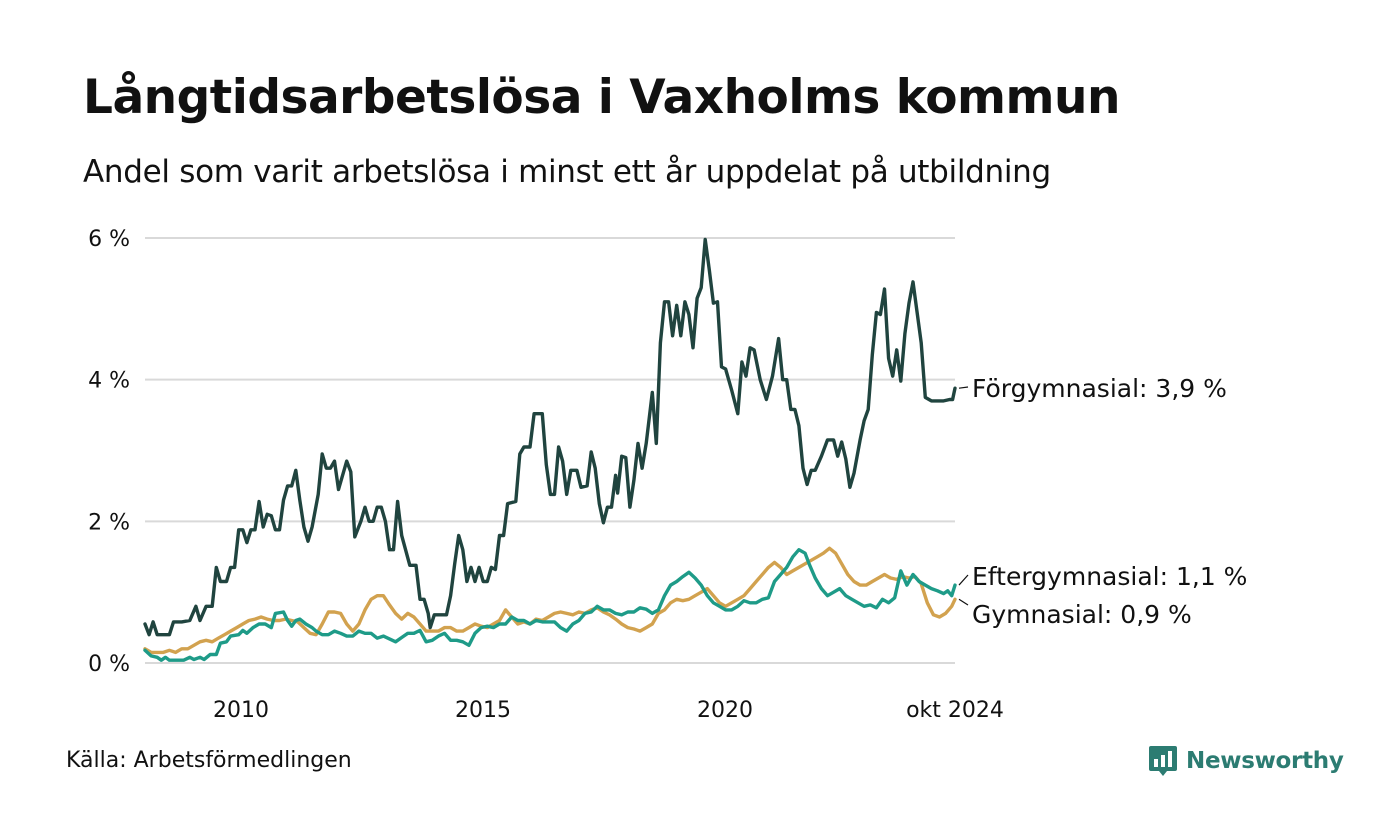  What do you see at coordinates (1109, 576) in the screenshot?
I see `series-end-label: Eftergymnasial: 1,1 %` at bounding box center [1109, 576].